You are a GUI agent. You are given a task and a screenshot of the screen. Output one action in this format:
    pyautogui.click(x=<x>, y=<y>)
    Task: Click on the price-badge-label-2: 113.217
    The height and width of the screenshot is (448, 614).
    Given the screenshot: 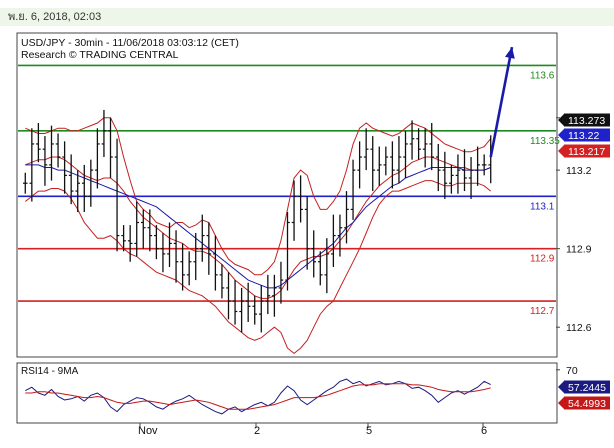 What is the action you would take?
    pyautogui.click(x=586, y=152)
    